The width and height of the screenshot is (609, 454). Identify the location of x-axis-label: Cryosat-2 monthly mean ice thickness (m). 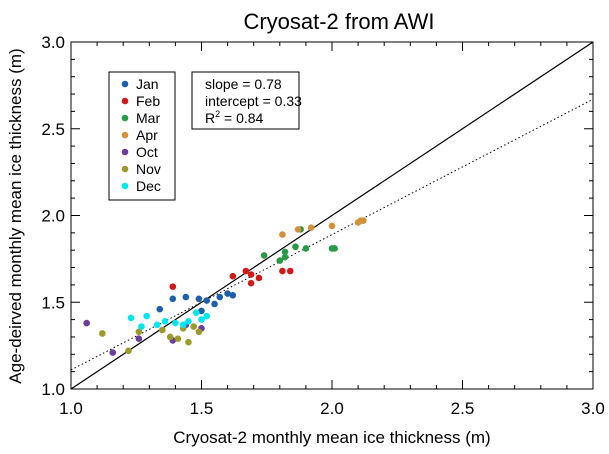
(331, 437).